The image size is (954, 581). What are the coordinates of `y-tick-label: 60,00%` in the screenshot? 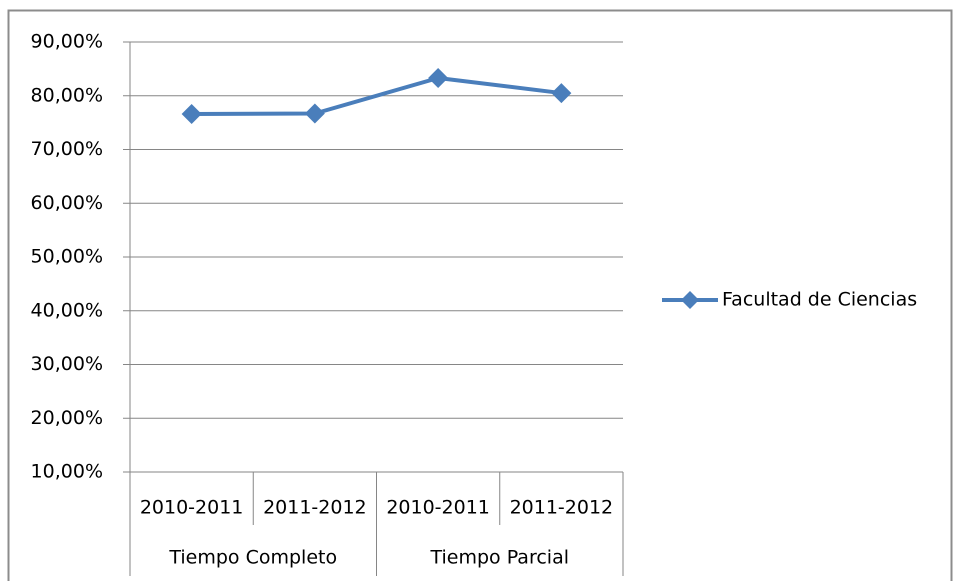 It's located at (67, 203).